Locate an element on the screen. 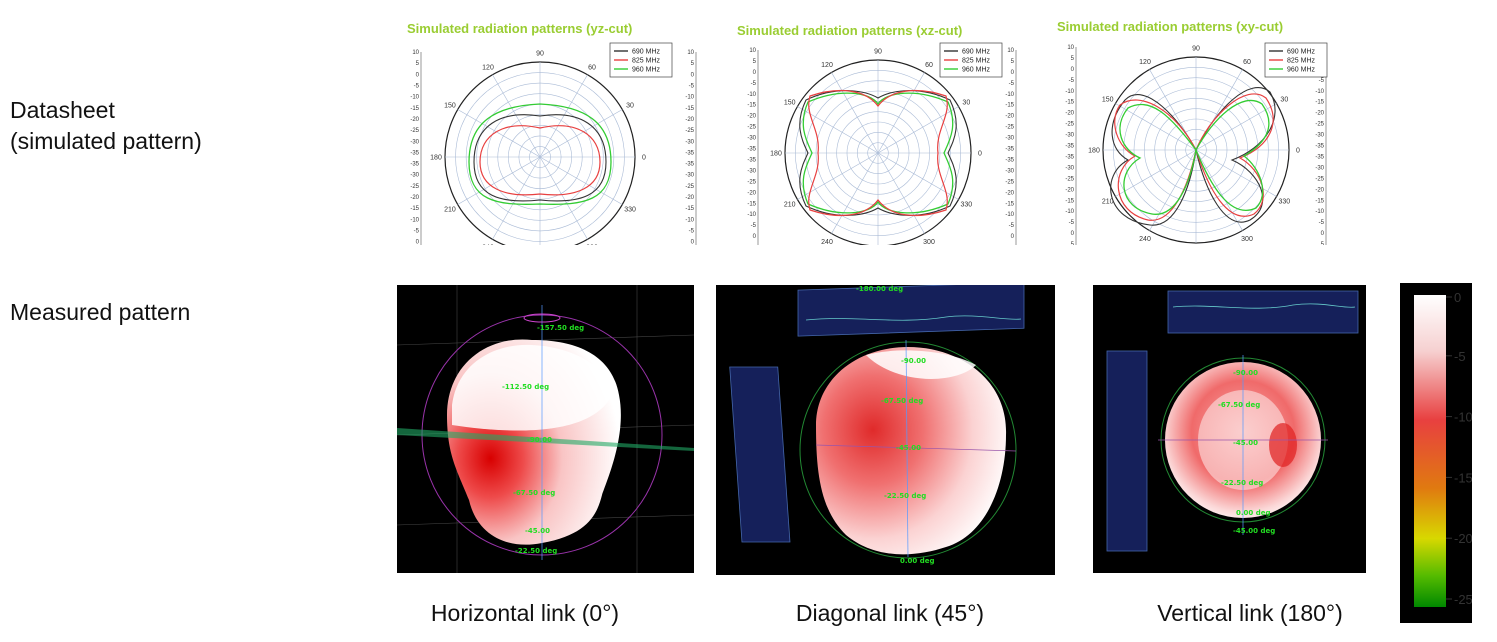 The height and width of the screenshot is (642, 1497). measured-label: -180.00 deg is located at coordinates (879, 289).